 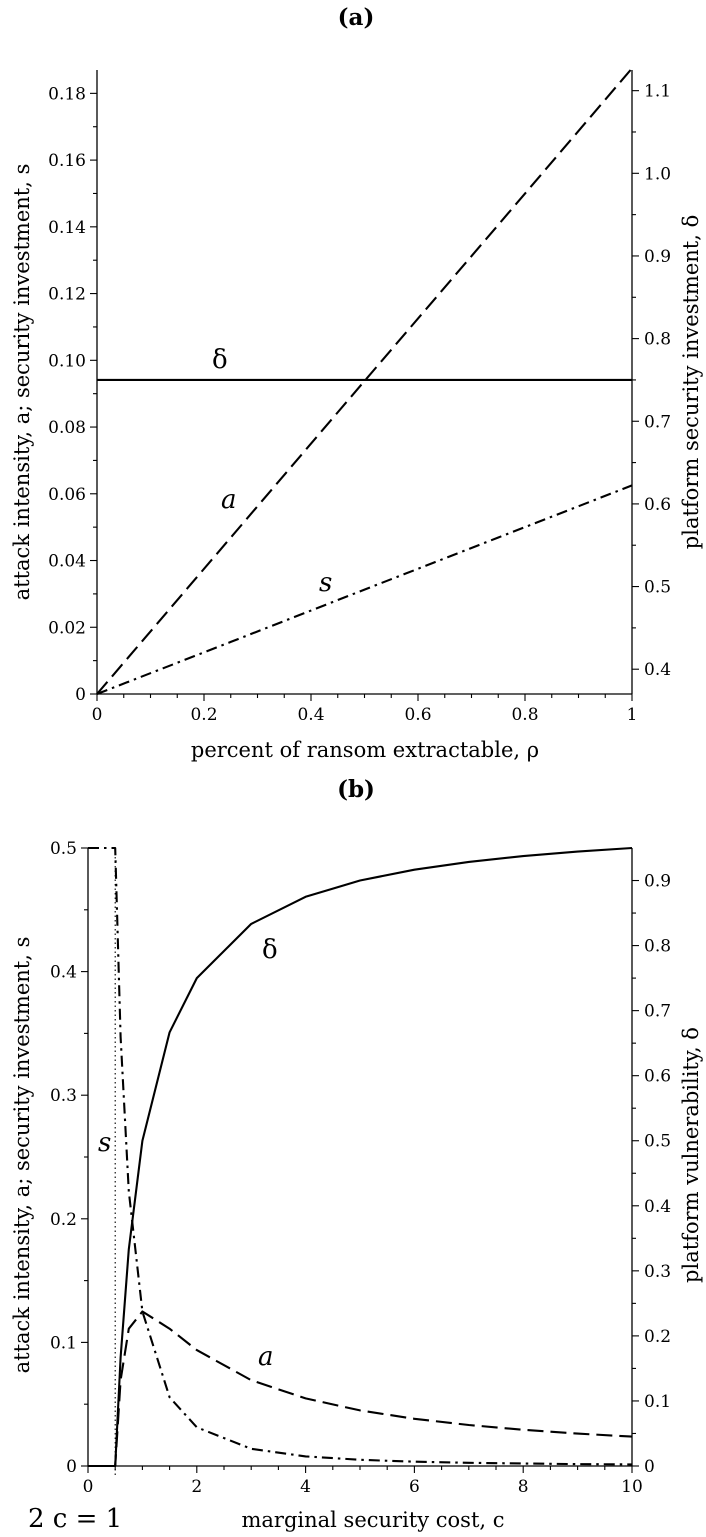 I want to click on panel-a-y2-tick-label: 0.7, so click(x=657, y=422).